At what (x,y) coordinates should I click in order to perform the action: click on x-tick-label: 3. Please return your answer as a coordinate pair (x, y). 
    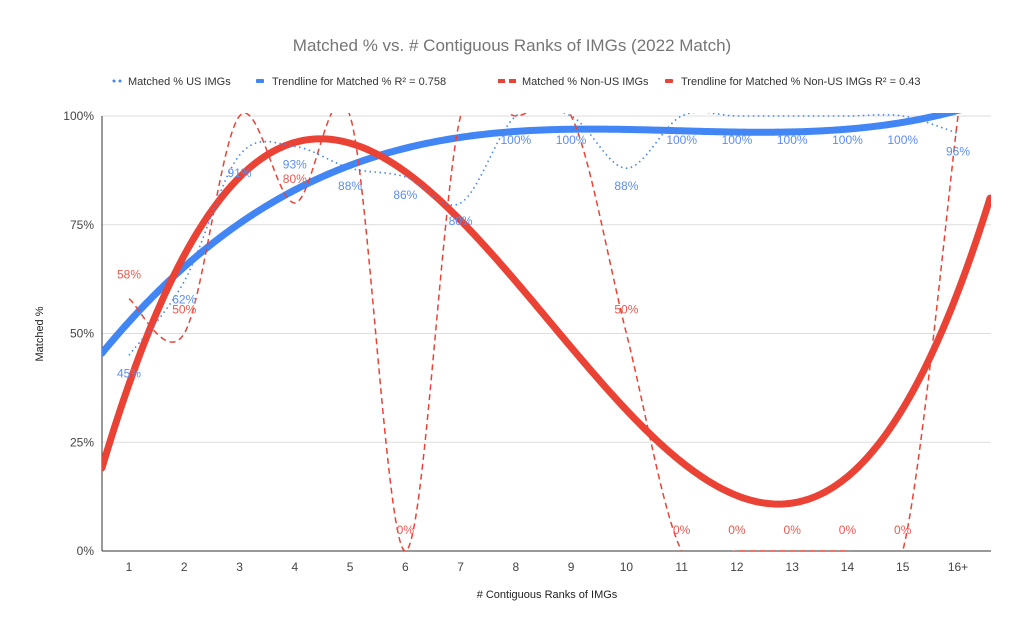
    Looking at the image, I should click on (239, 567).